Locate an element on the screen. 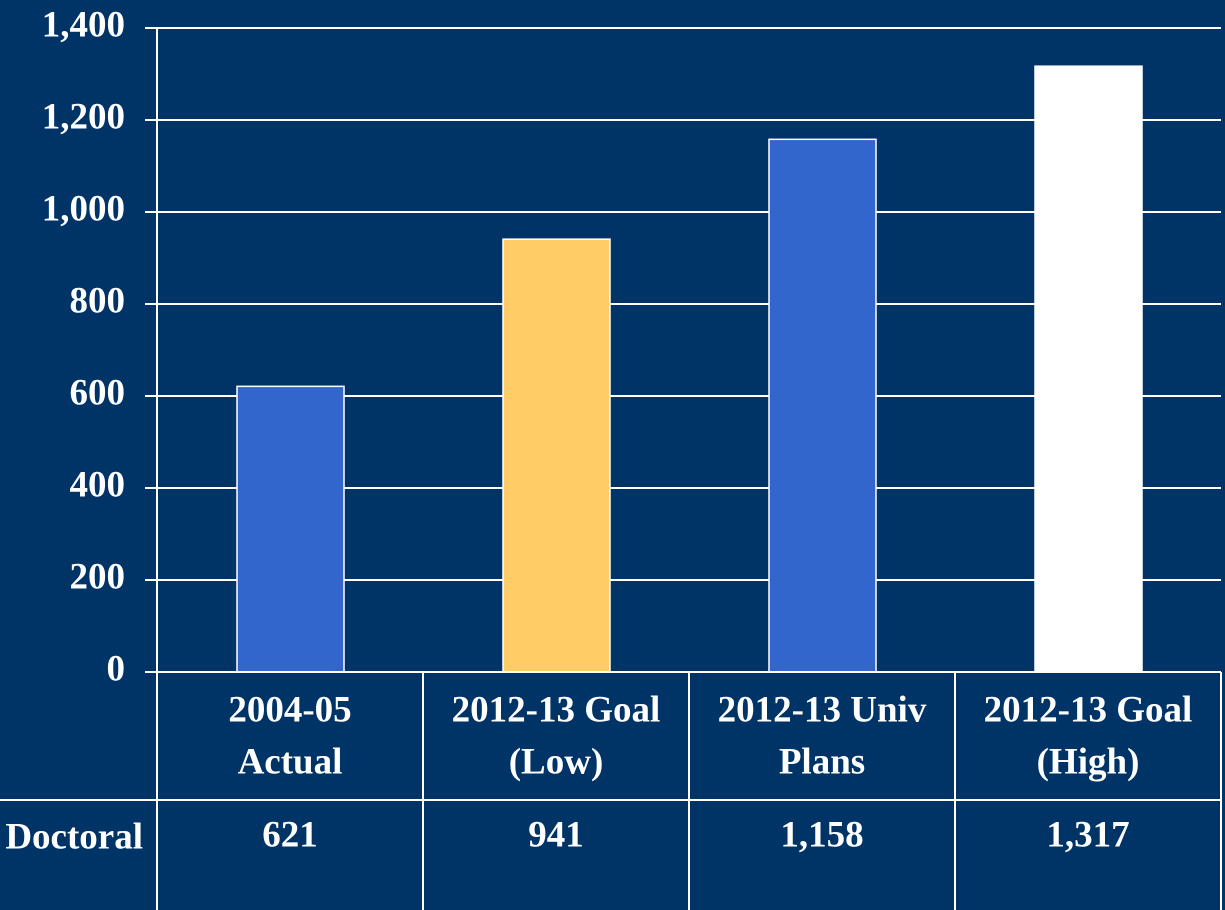 This screenshot has height=910, width=1225. y-tick-label: 400 is located at coordinates (98, 484).